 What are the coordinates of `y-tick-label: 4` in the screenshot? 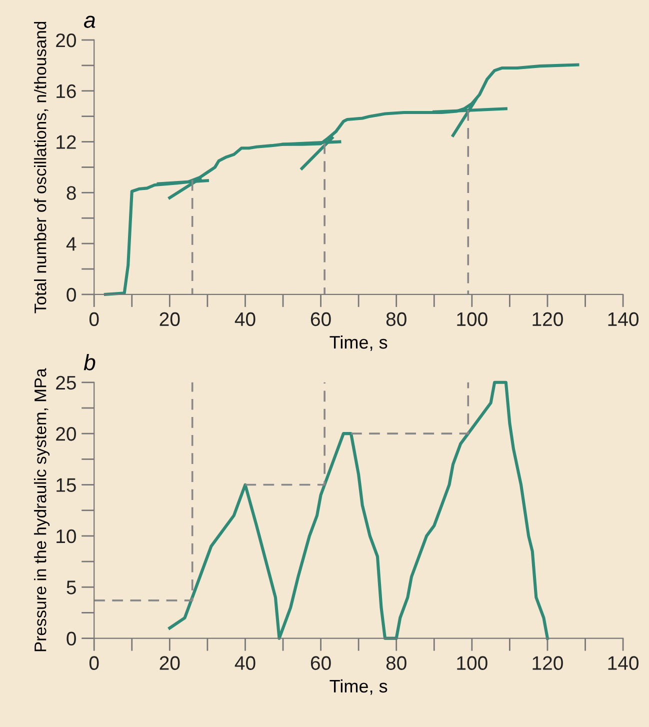 It's located at (71, 244).